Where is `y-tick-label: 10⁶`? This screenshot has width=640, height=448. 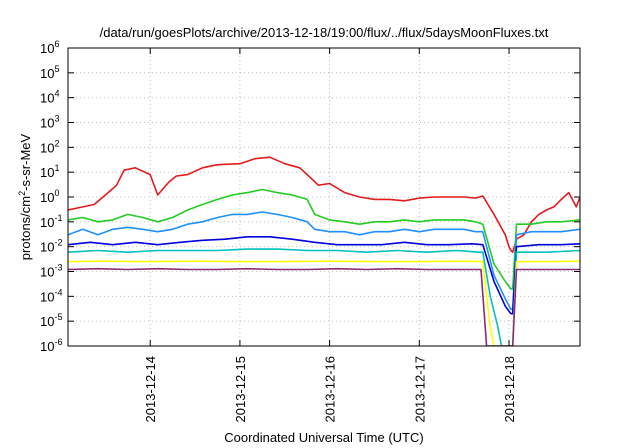 y-tick-label: 10⁶ is located at coordinates (49, 47).